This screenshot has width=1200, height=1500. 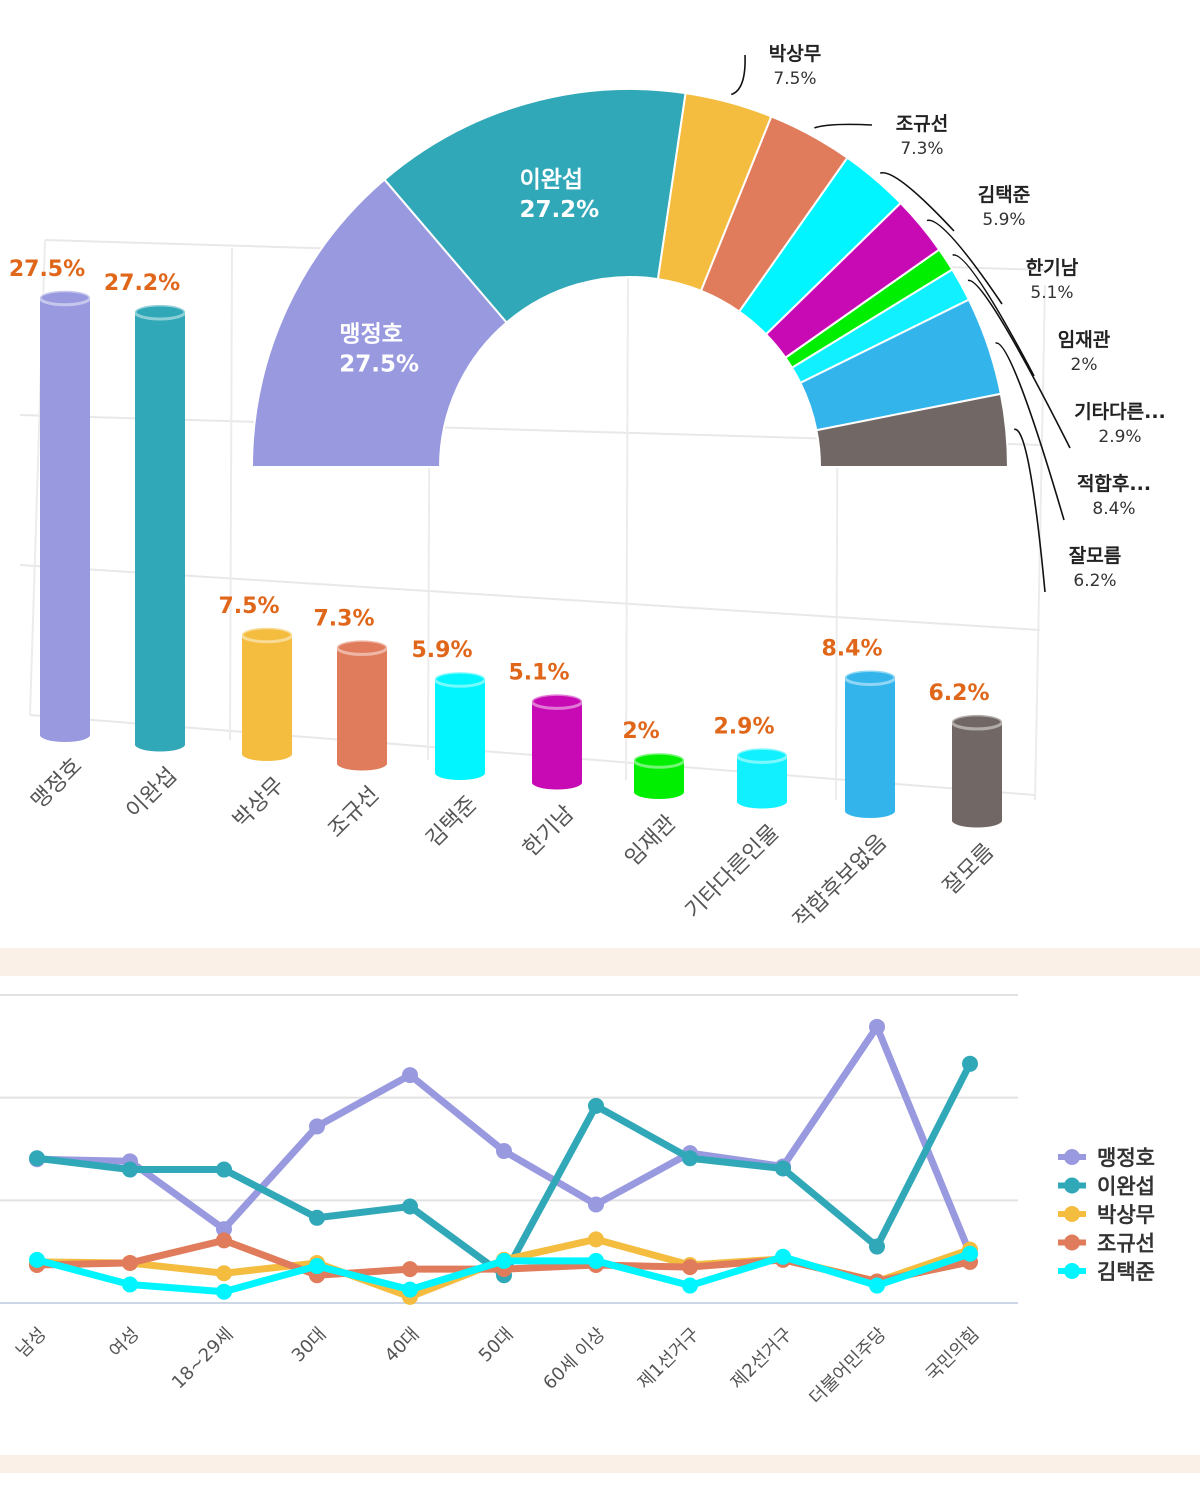 I want to click on legend-item: 박상무, so click(x=1106, y=1215).